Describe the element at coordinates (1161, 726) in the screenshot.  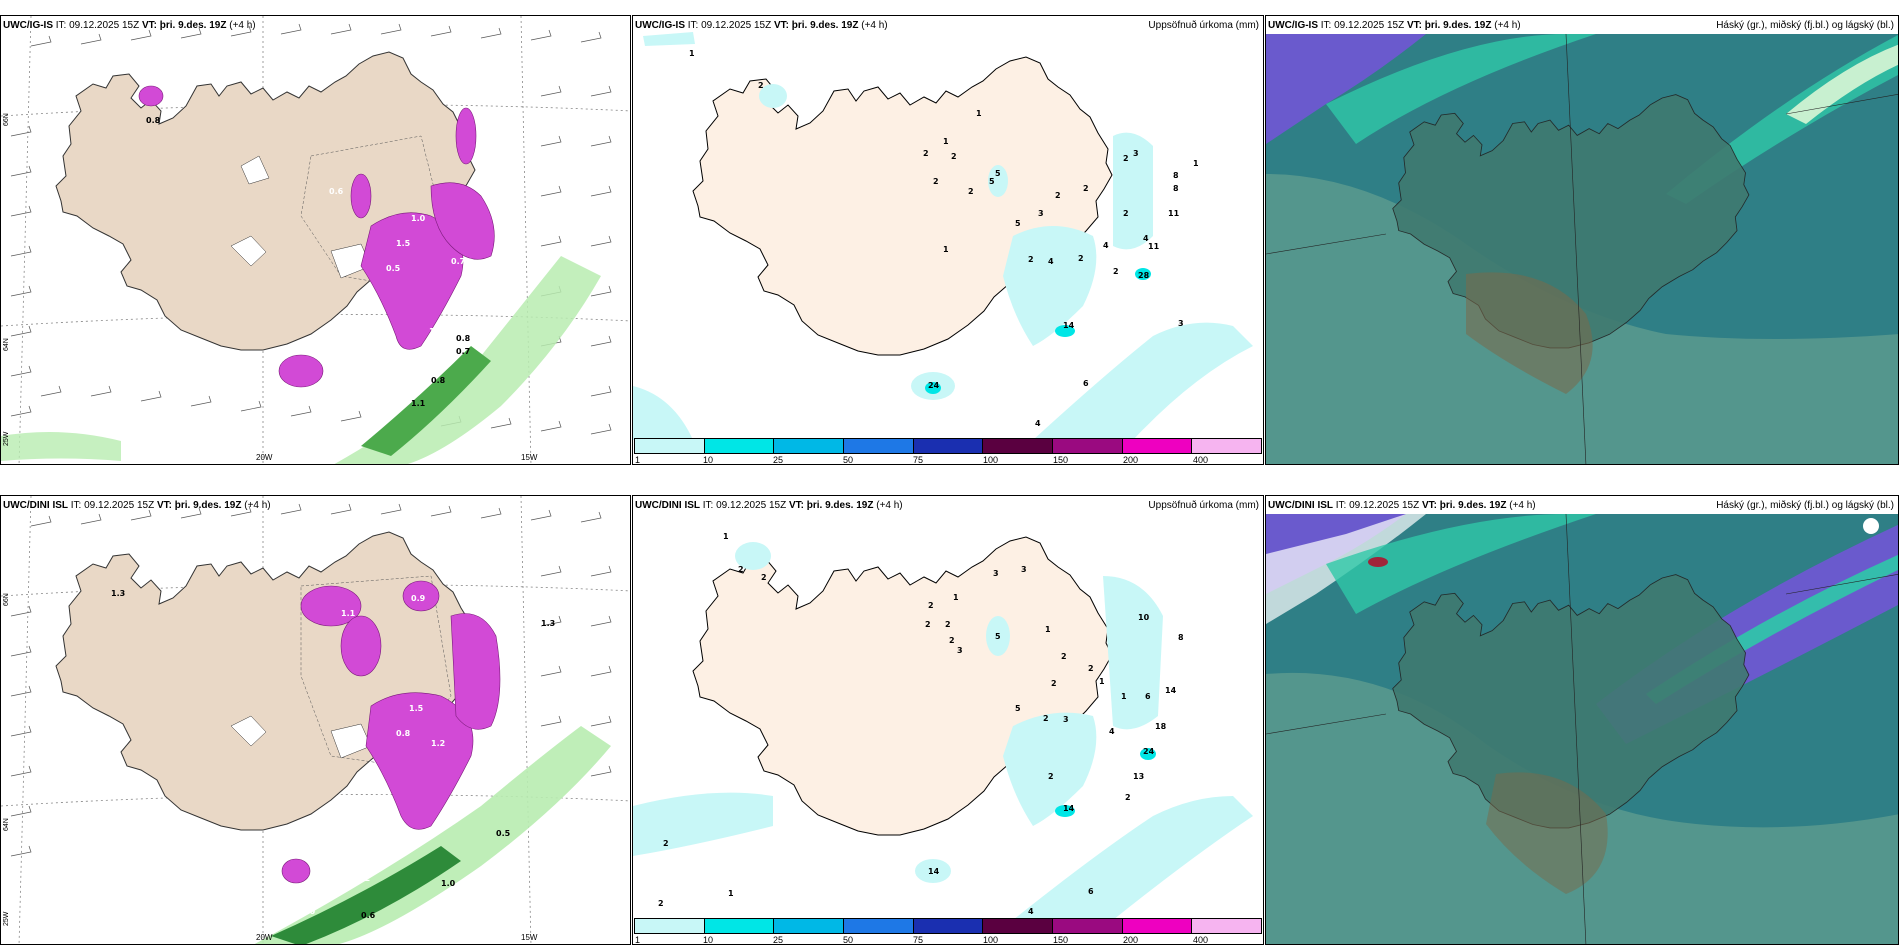
I see `svg-text: 18` at that location.